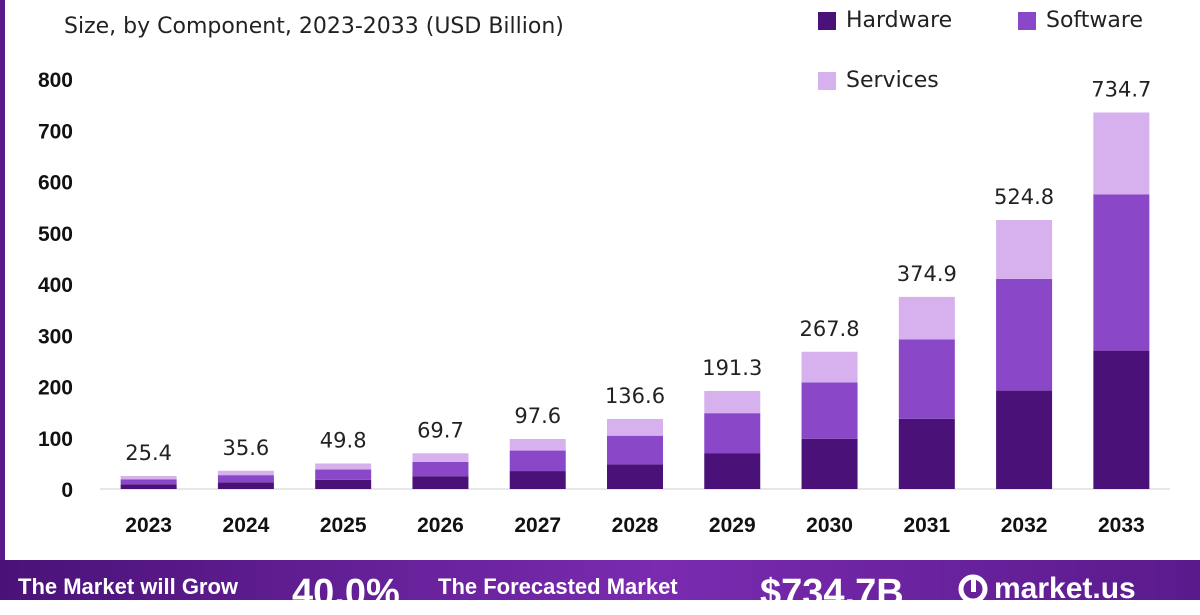 The height and width of the screenshot is (615, 1200). I want to click on bar-total-label: 734.7, so click(1121, 89).